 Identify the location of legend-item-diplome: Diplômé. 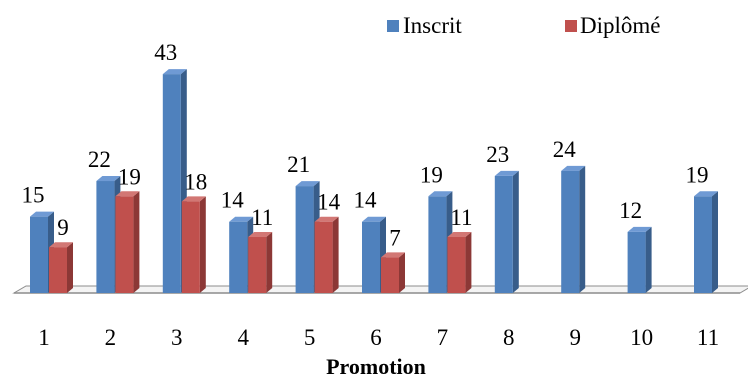
(613, 25).